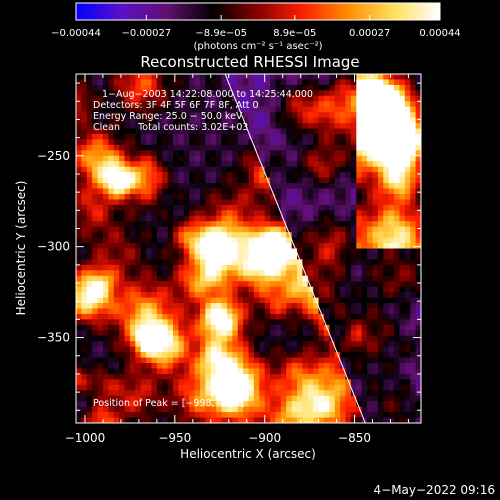  I want to click on y-tick-label: −300, so click(53, 247).